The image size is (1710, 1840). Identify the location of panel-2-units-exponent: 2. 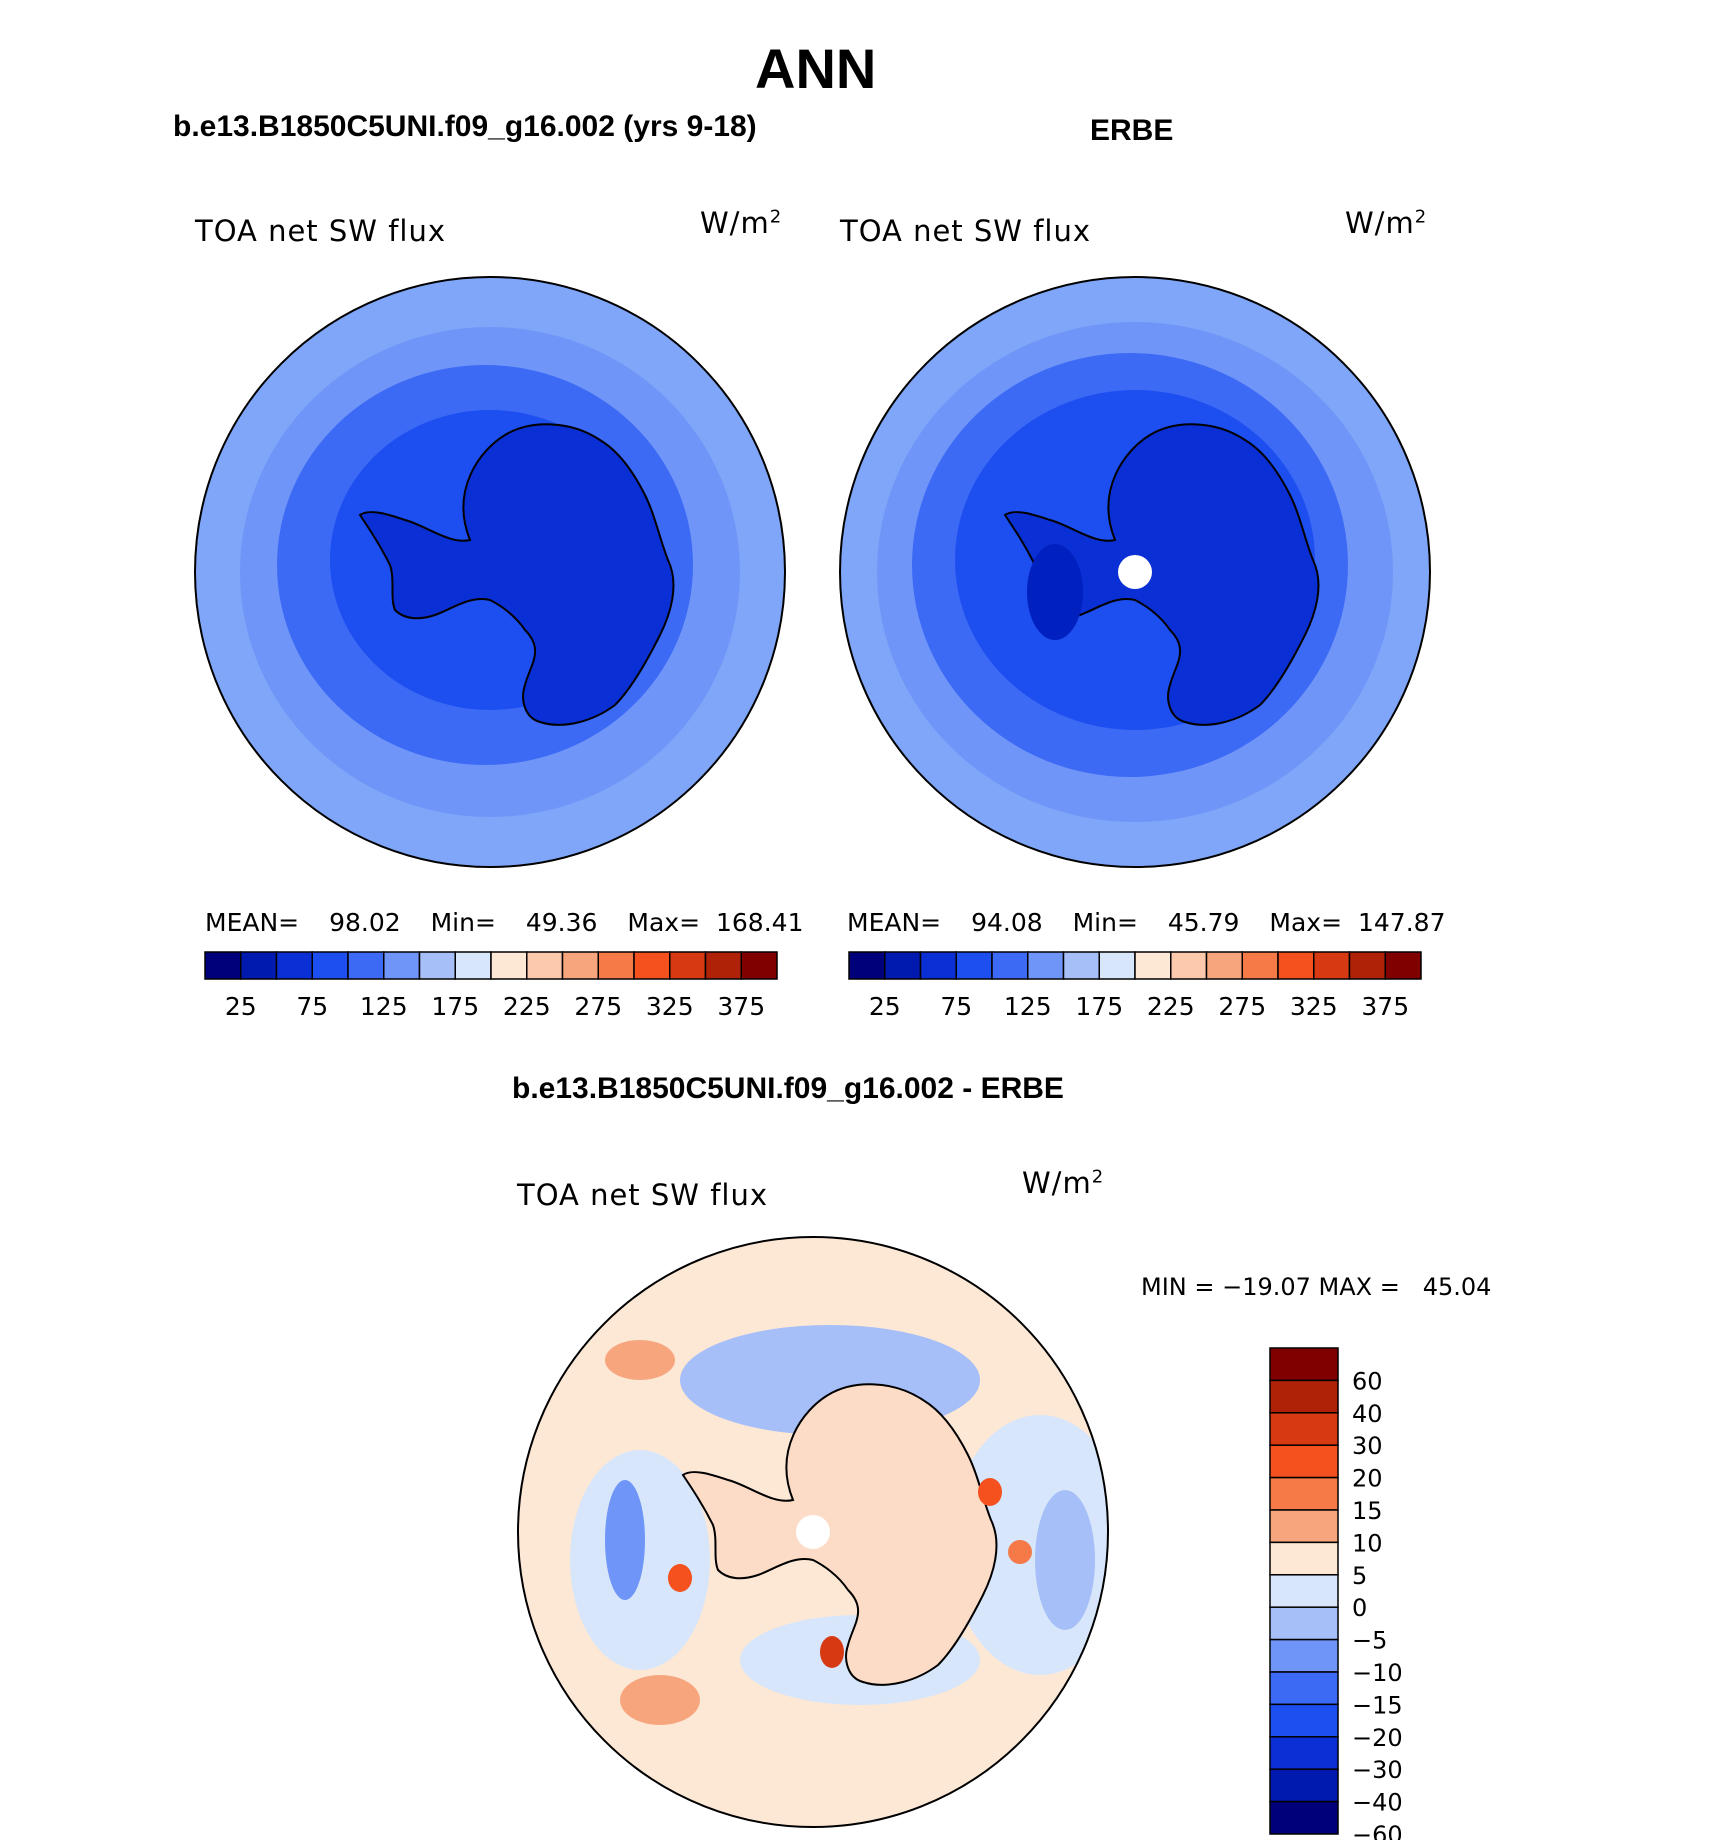
(1421, 217).